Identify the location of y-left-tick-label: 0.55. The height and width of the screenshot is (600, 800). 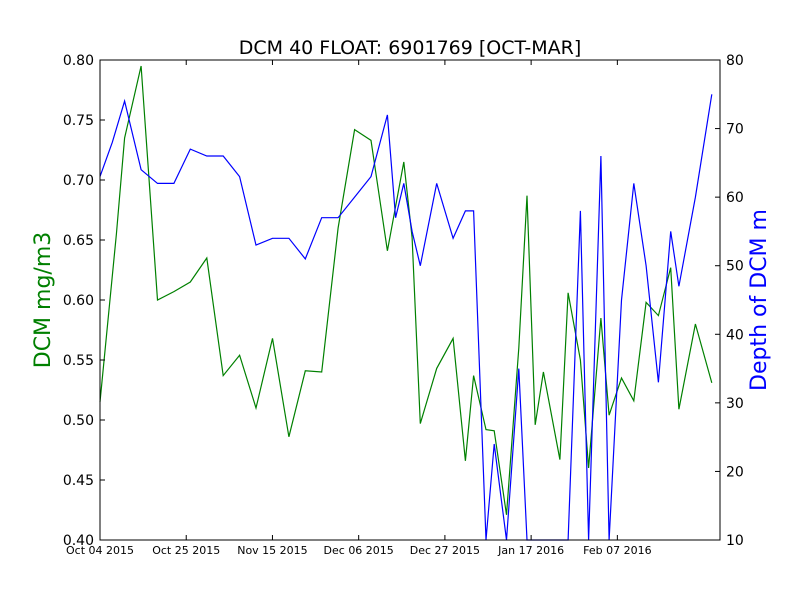
(78, 361).